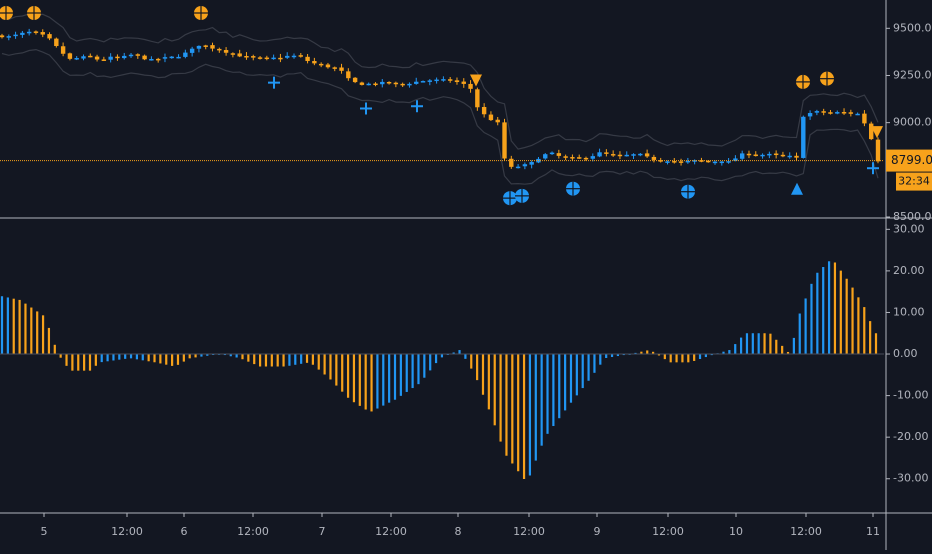 This screenshot has width=932, height=554. What do you see at coordinates (597, 531) in the screenshot?
I see `time-tick-label: 9` at bounding box center [597, 531].